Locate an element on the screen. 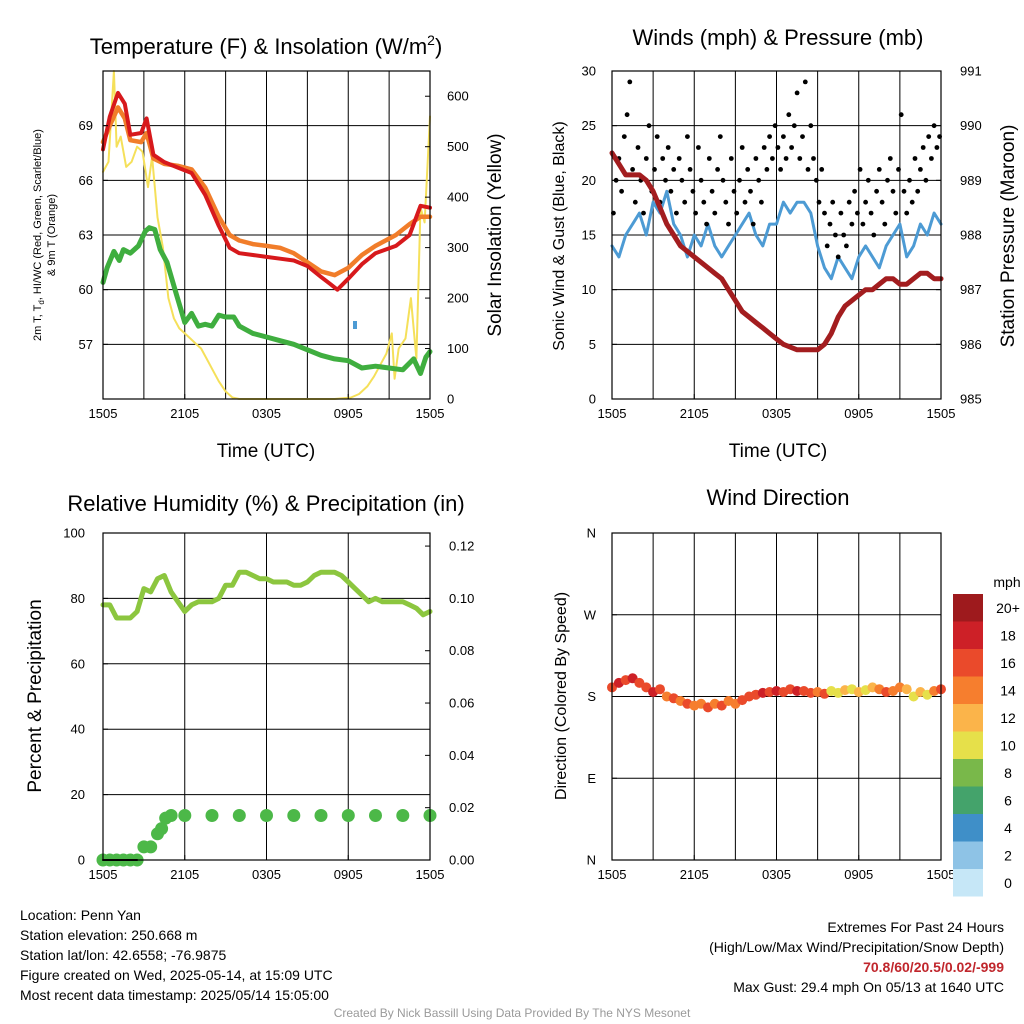 The height and width of the screenshot is (1024, 1024). station-elevation: Station elevation: 250.668 m is located at coordinates (109, 935).